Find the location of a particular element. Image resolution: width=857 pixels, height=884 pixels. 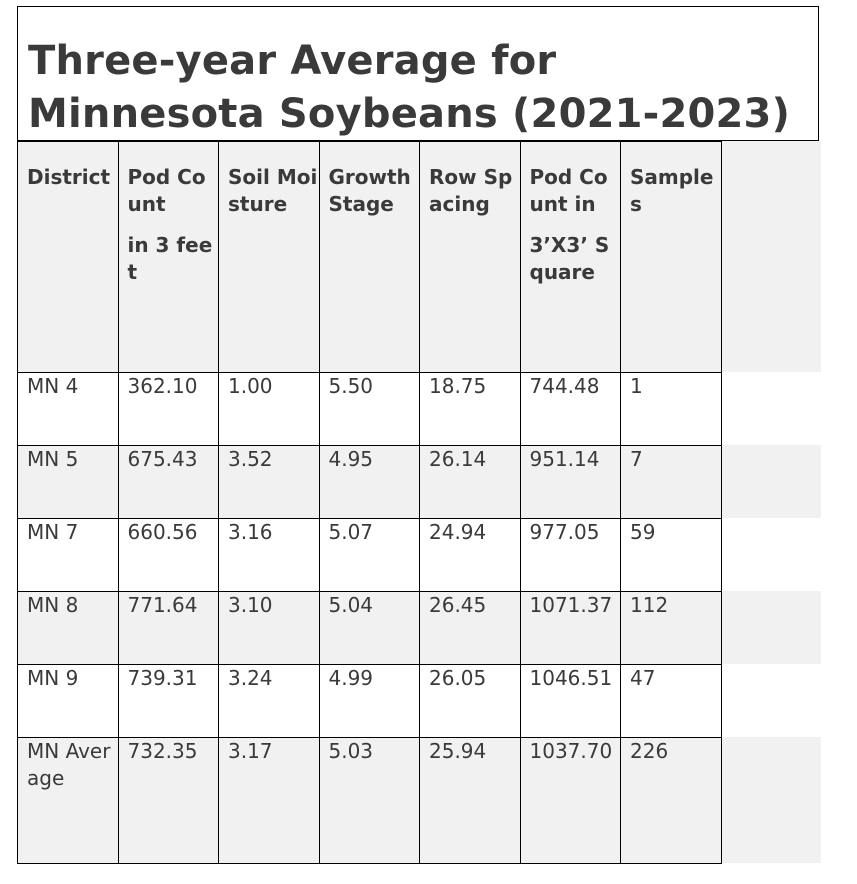

title-line-2: Minnesota Soybeans (2021-2023) is located at coordinates (409, 114).